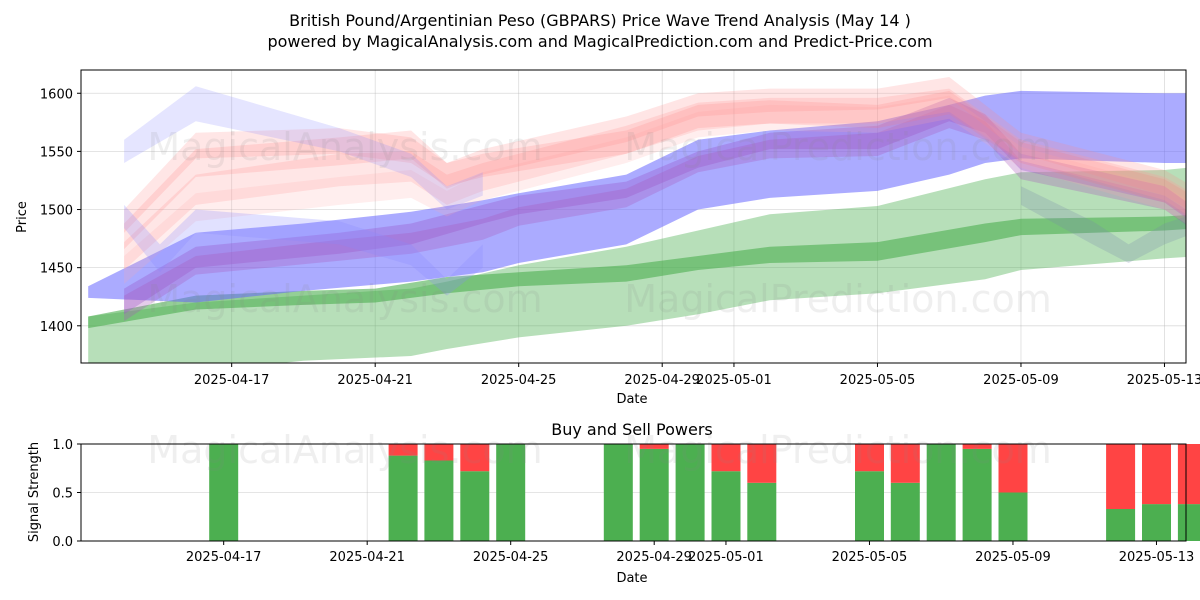 Image resolution: width=1200 pixels, height=600 pixels. What do you see at coordinates (344, 450) in the screenshot?
I see `watermark-analysis-bottom: MagicalAnalysis.com` at bounding box center [344, 450].